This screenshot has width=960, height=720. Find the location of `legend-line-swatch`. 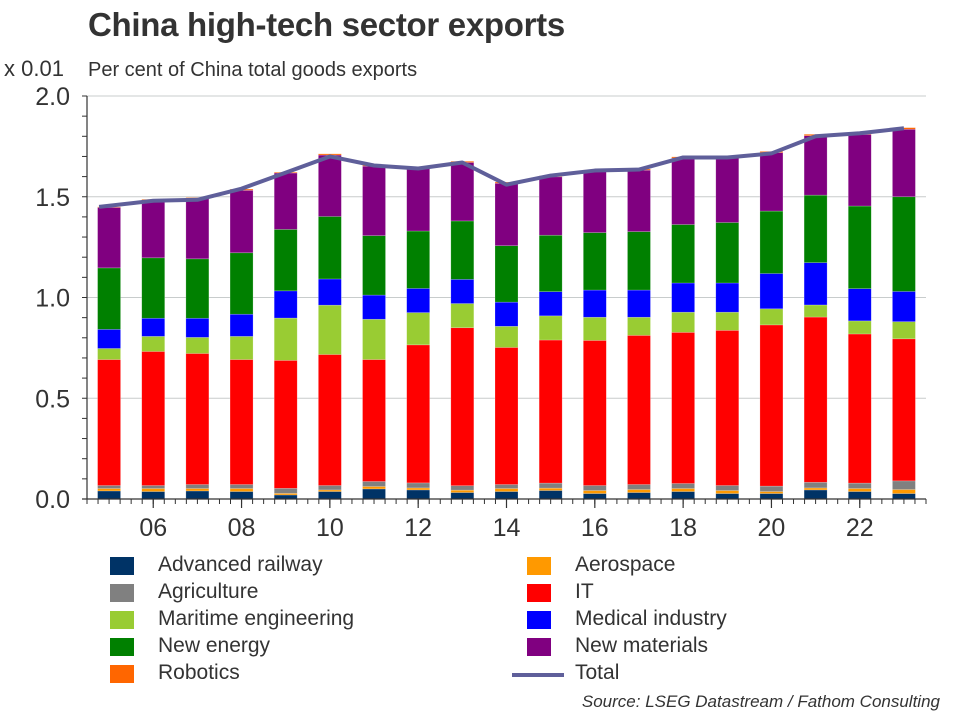

legend-line-swatch is located at coordinates (538, 675).